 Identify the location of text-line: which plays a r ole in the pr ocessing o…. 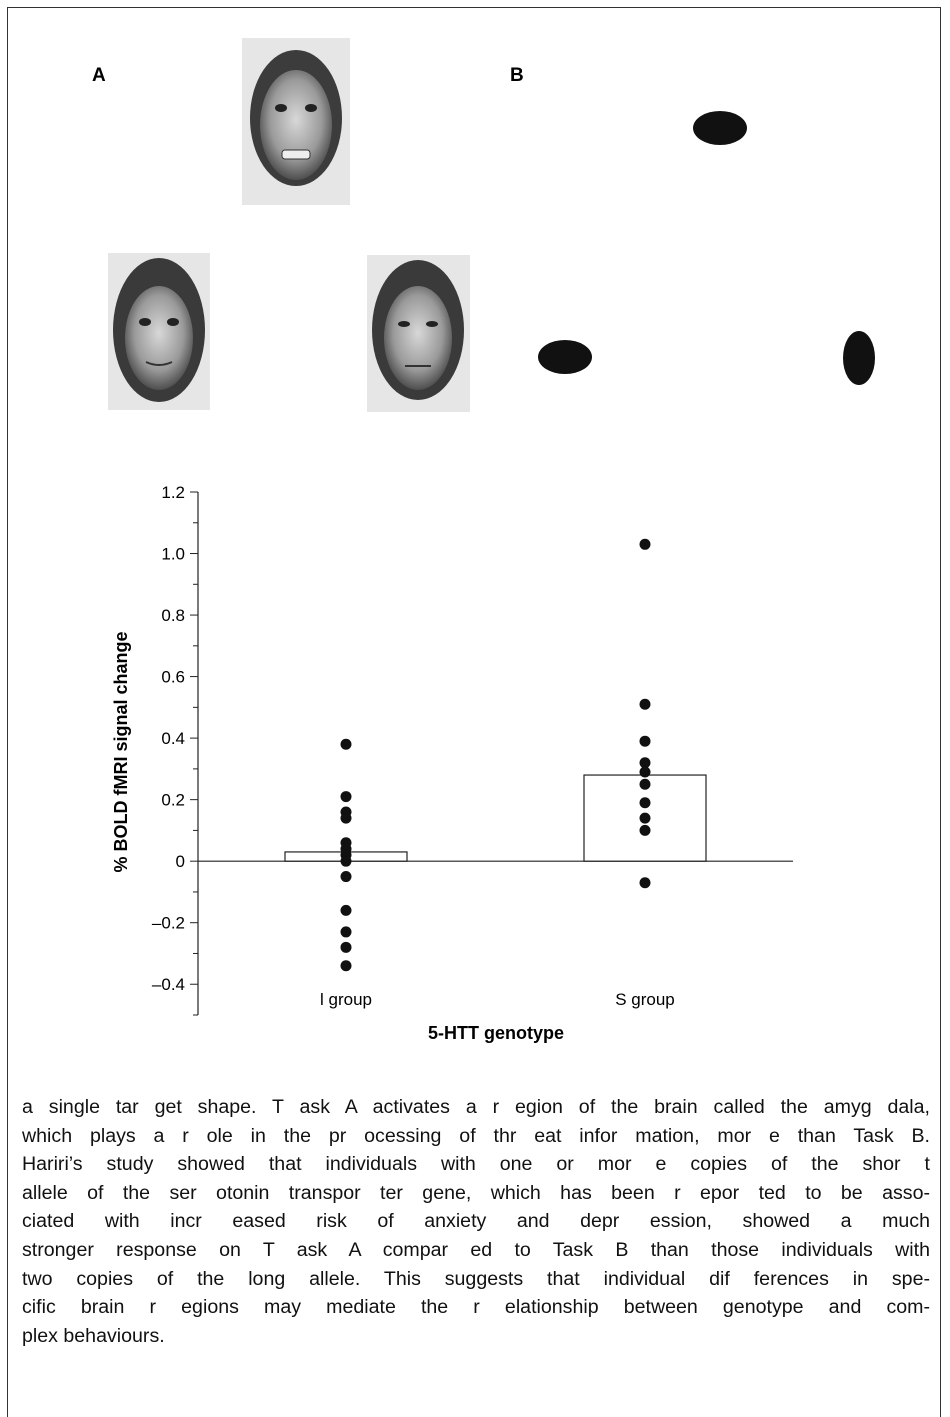
(476, 1135).